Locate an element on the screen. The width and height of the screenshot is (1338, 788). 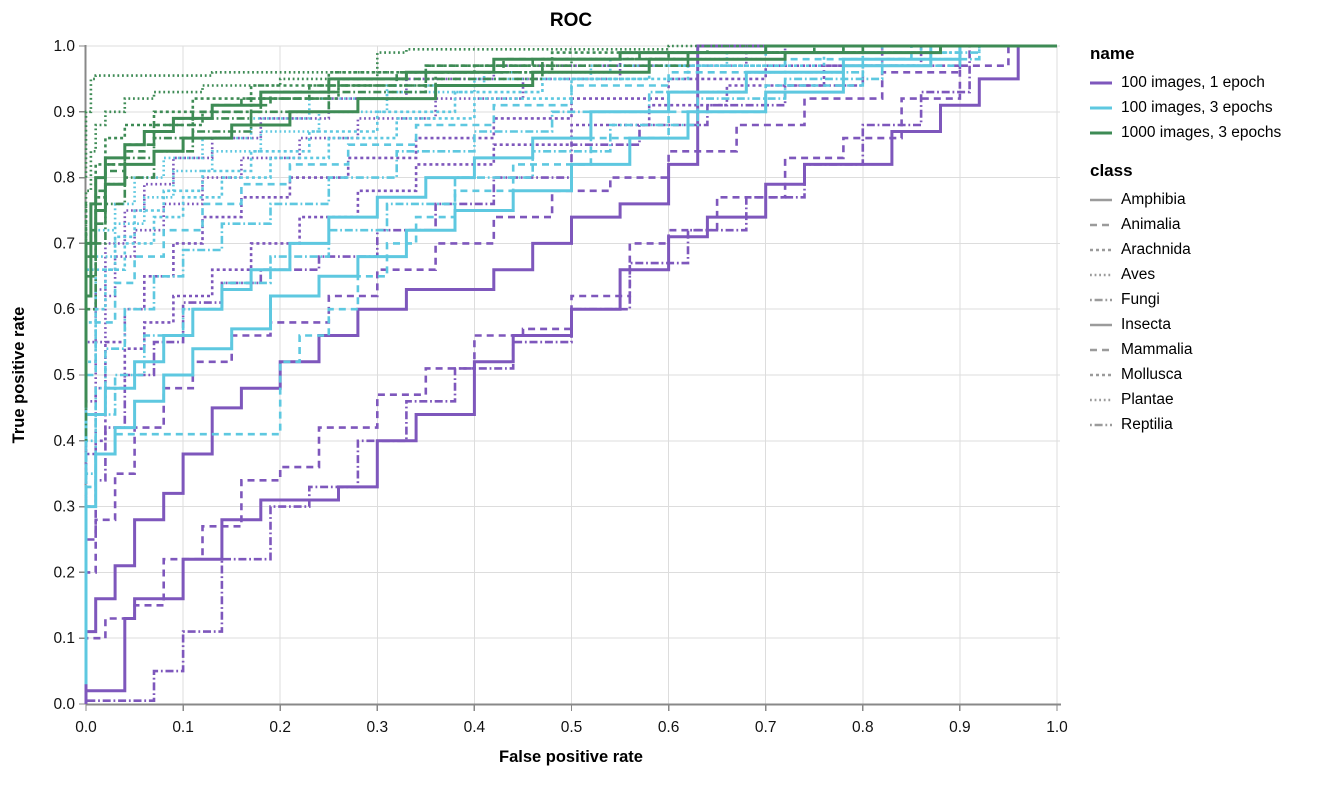
y-tick-label: 0.8 is located at coordinates (64, 178).